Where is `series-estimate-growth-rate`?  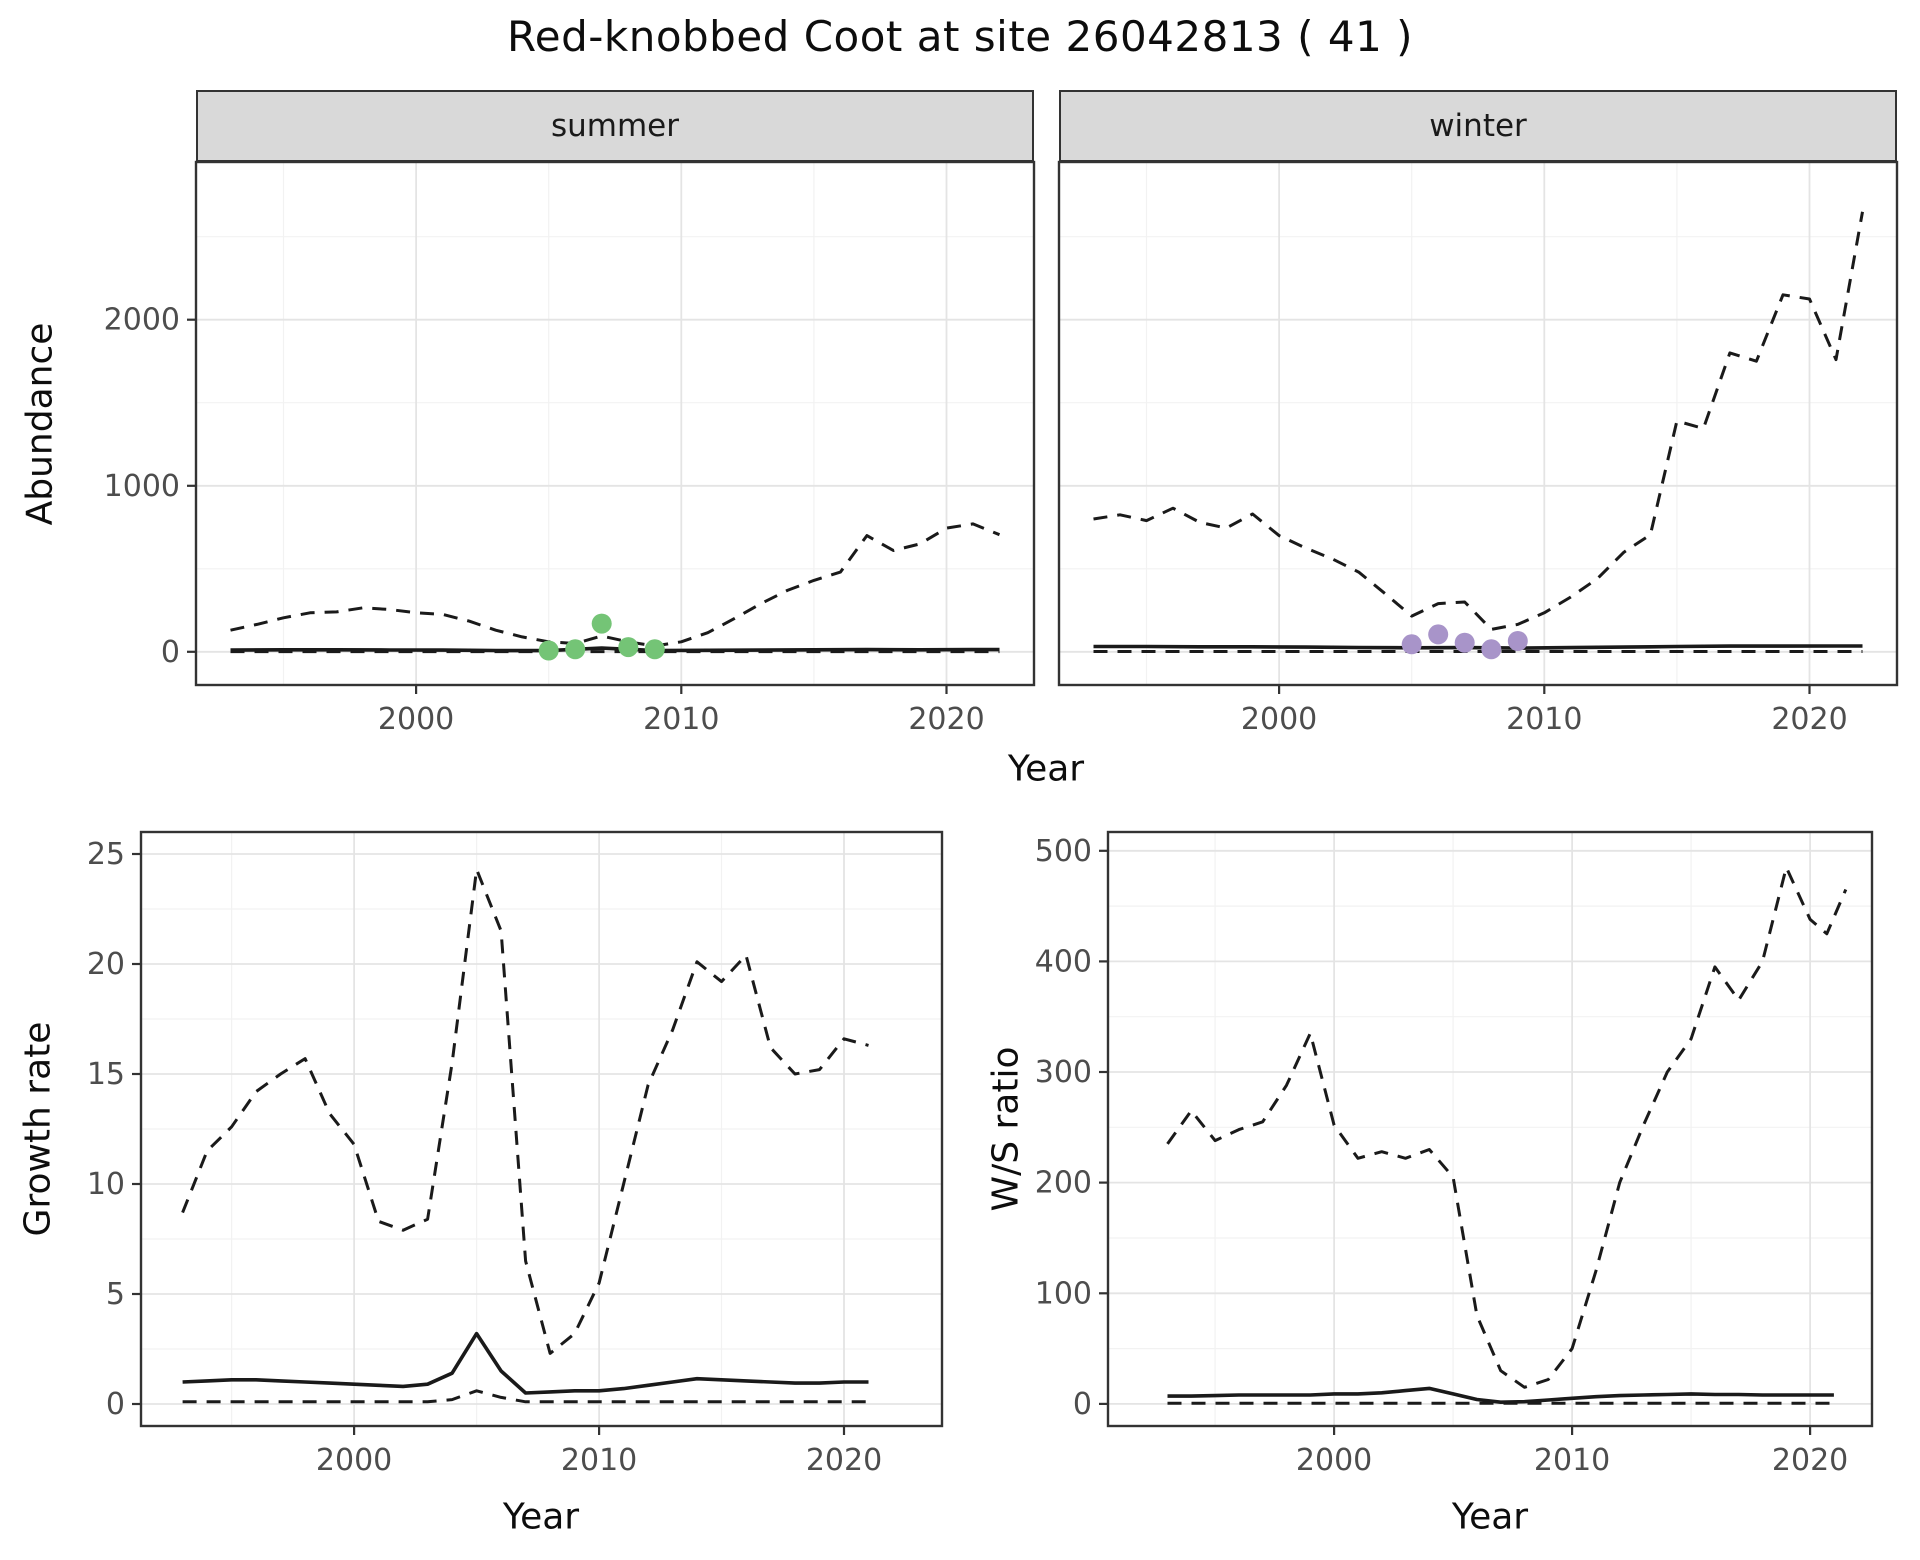
series-estimate-growth-rate is located at coordinates (525, 1363).